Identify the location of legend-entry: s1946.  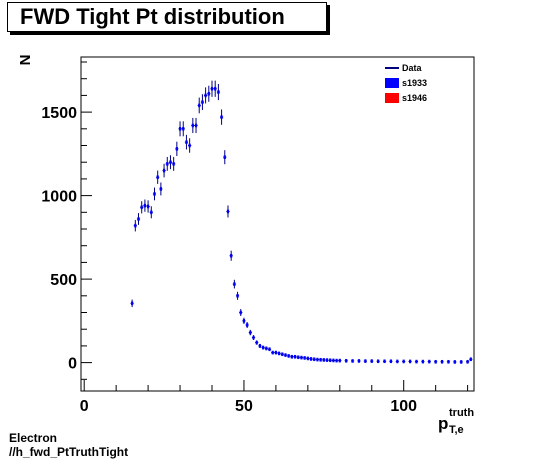
(406, 98).